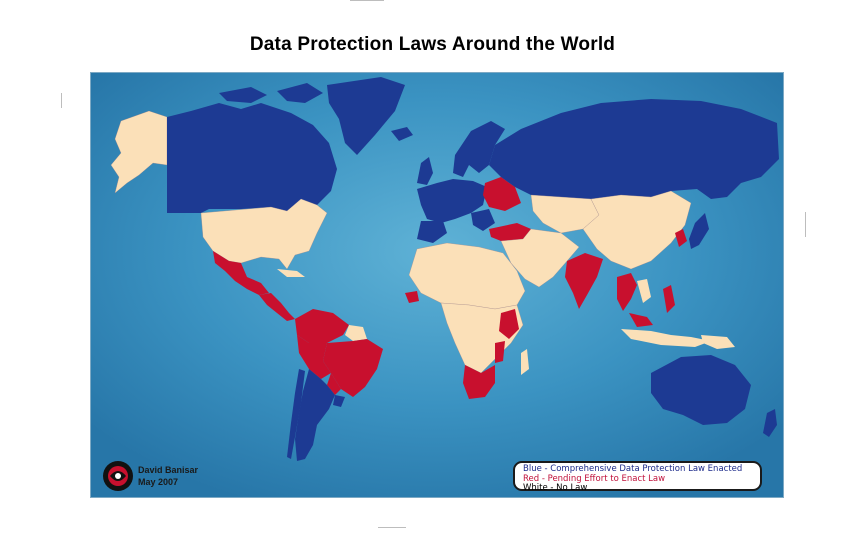  What do you see at coordinates (500, 352) in the screenshot?
I see `region-mozambique` at bounding box center [500, 352].